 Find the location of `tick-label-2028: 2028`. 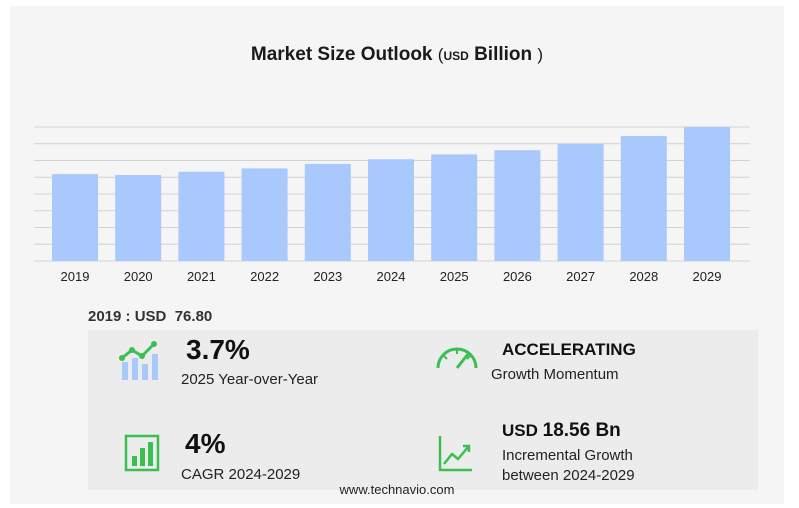

tick-label-2028: 2028 is located at coordinates (643, 276).